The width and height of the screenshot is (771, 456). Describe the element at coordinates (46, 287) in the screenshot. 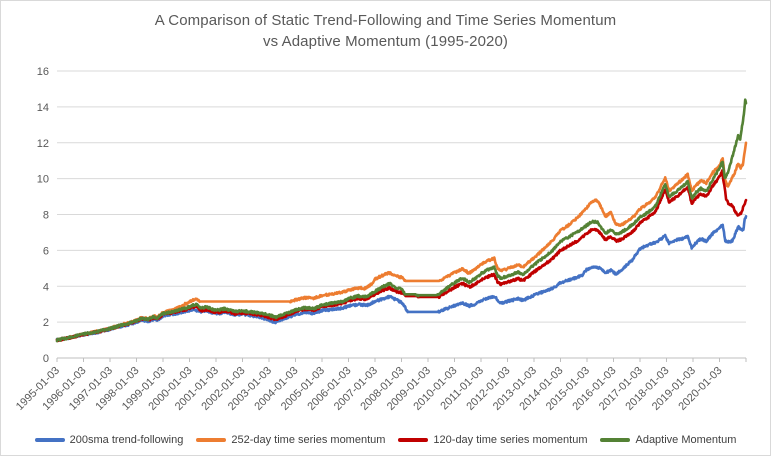

I see `y-axis-tick-label: 4` at that location.